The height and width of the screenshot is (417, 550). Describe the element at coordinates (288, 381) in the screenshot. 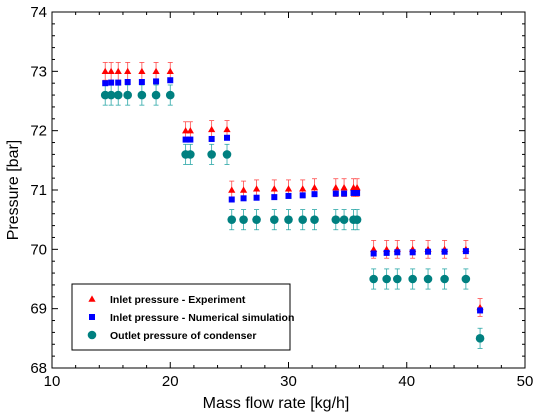

I see `x-tick-label: 30` at that location.